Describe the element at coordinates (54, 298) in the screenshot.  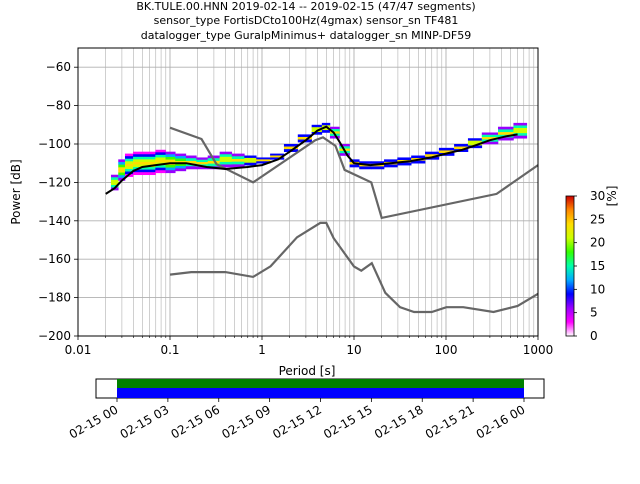
I see `y-tick-label: −180` at that location.